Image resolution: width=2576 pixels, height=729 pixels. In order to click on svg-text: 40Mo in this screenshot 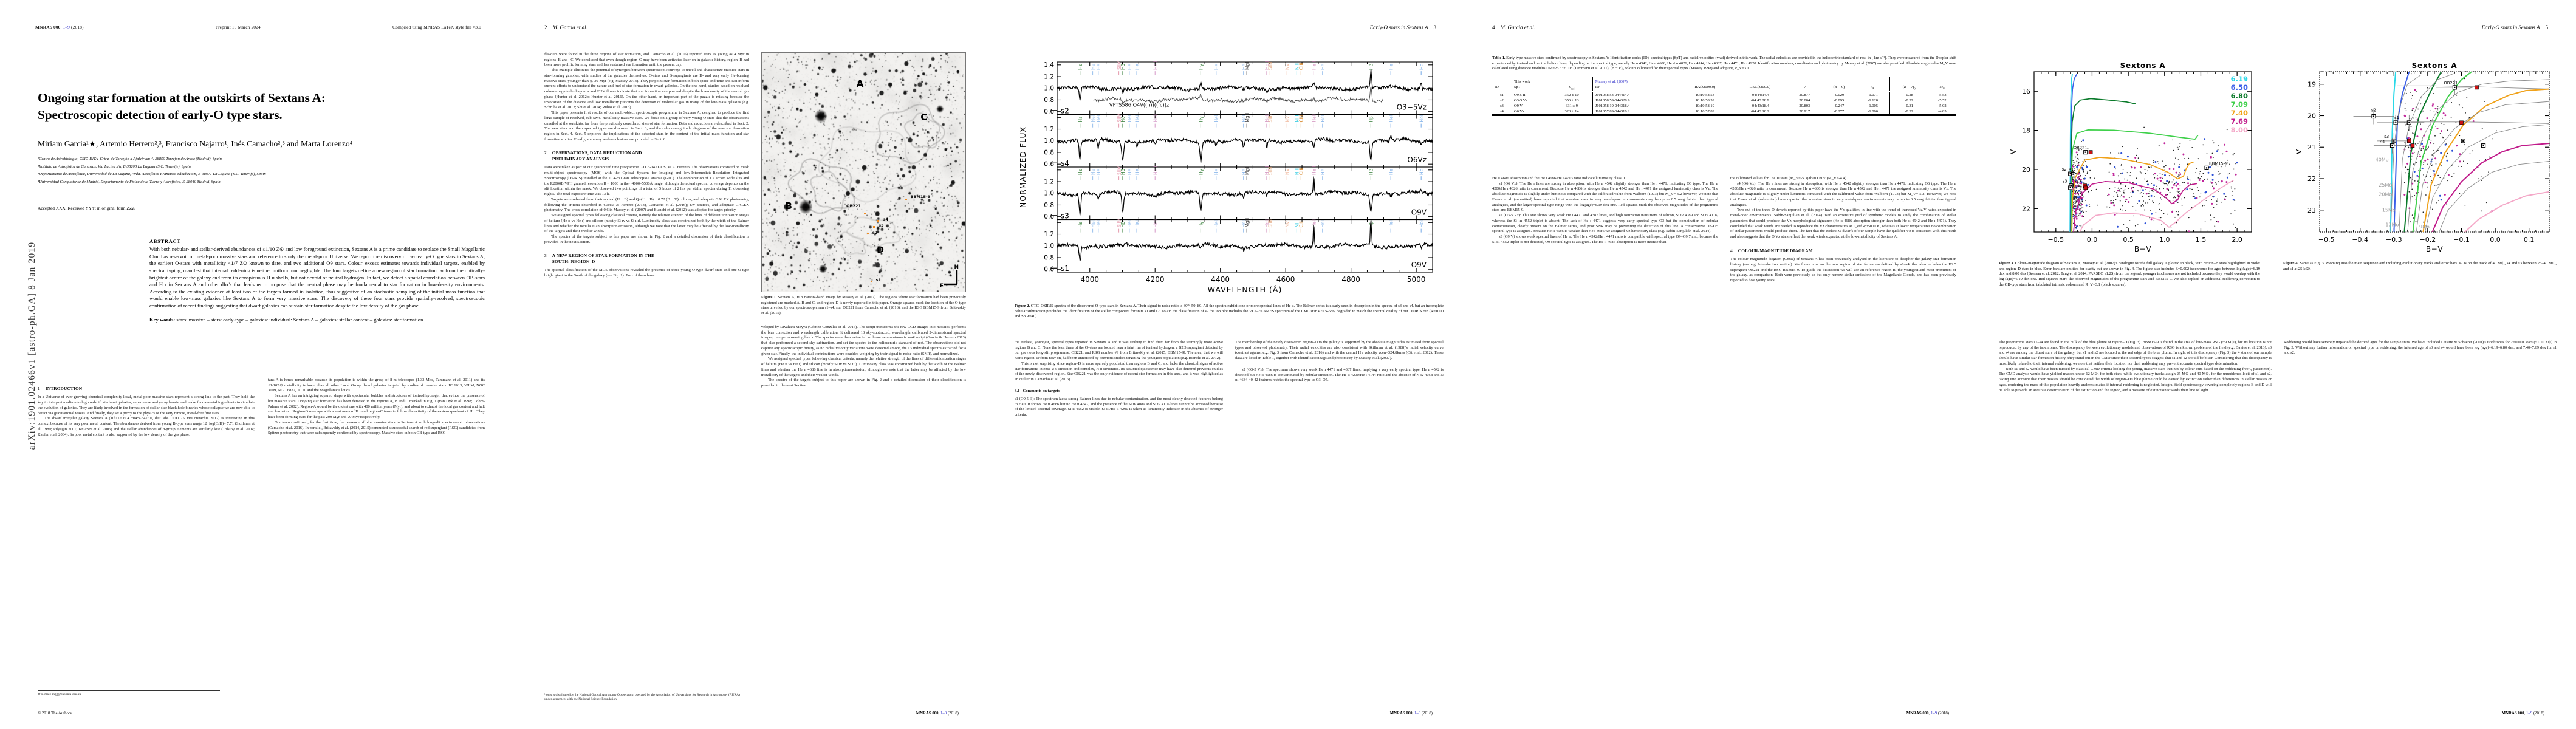, I will do `click(2382, 160)`.